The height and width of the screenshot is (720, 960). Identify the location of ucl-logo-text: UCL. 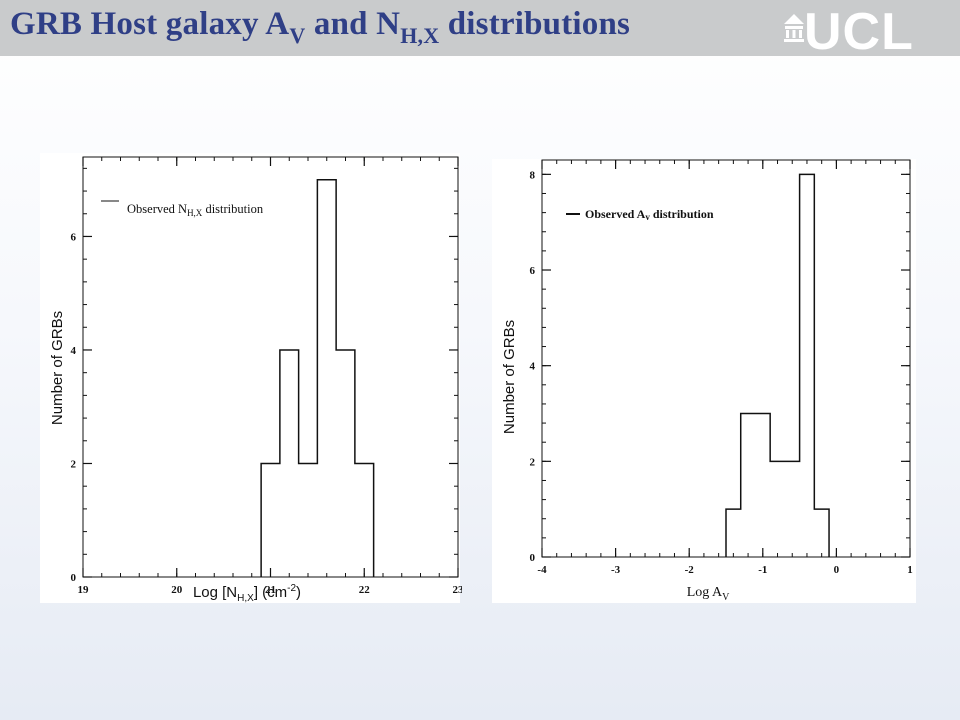
(859, 32).